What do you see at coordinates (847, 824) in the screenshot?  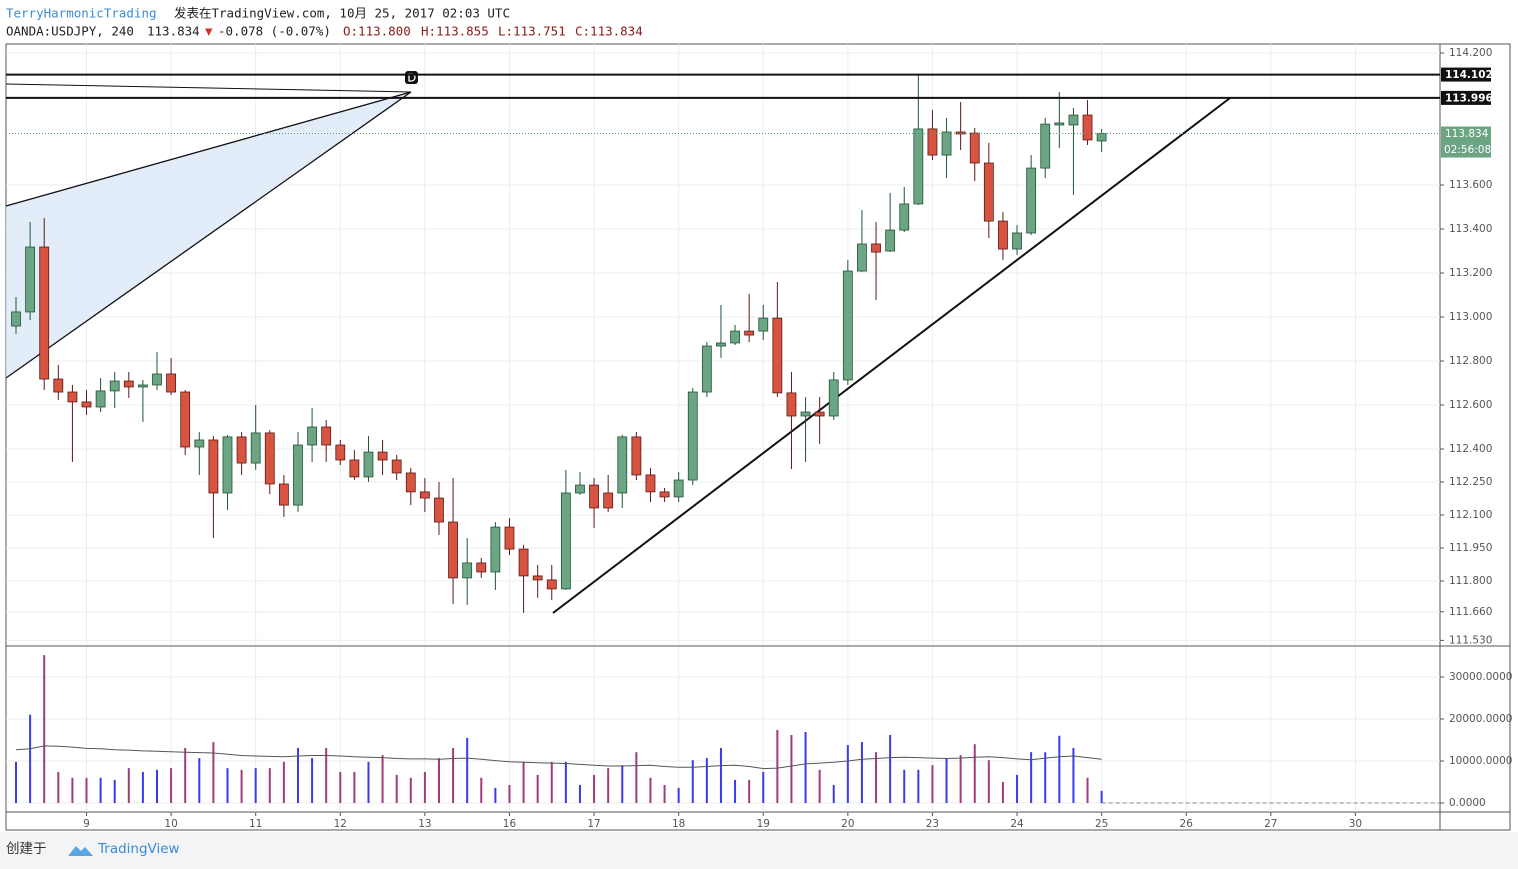 I see `x-tick-label: 20` at bounding box center [847, 824].